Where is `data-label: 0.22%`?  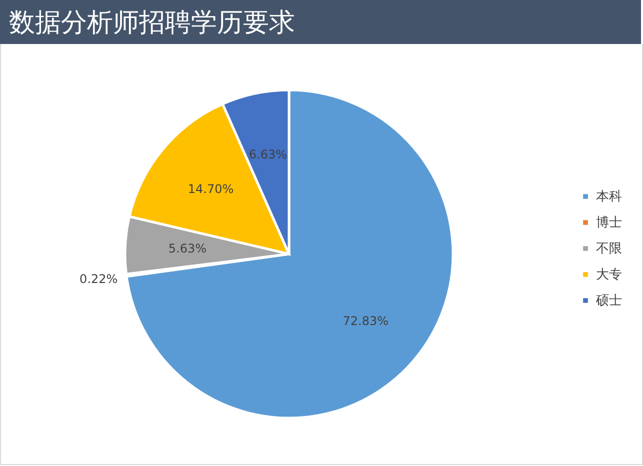 data-label: 0.22% is located at coordinates (99, 279).